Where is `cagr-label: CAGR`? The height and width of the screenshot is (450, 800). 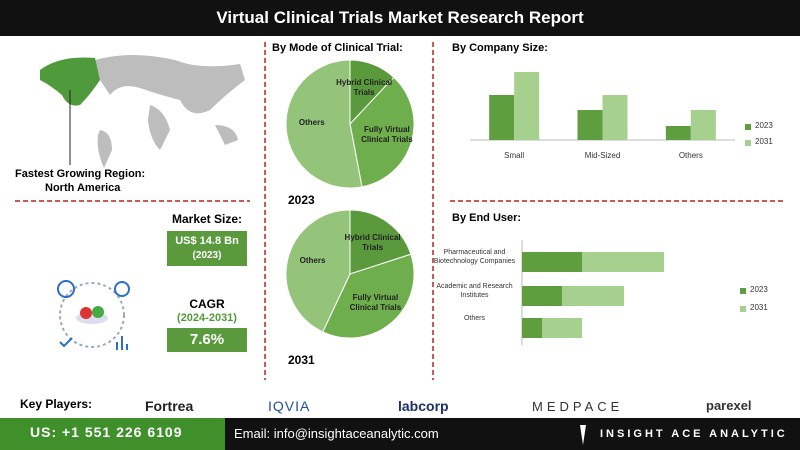 cagr-label: CAGR is located at coordinates (207, 304).